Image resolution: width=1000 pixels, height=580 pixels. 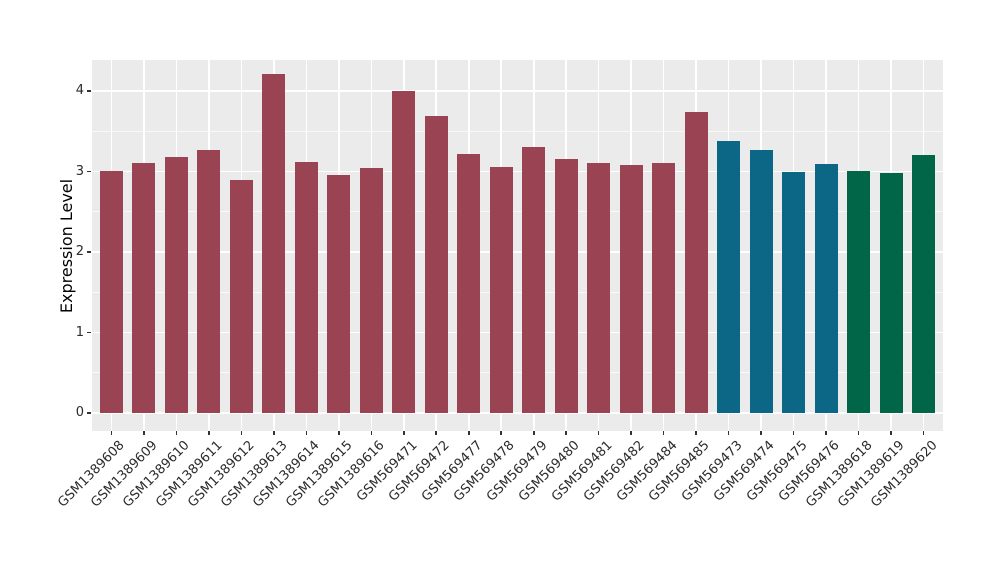 I want to click on bar-GSM569477, so click(x=469, y=283).